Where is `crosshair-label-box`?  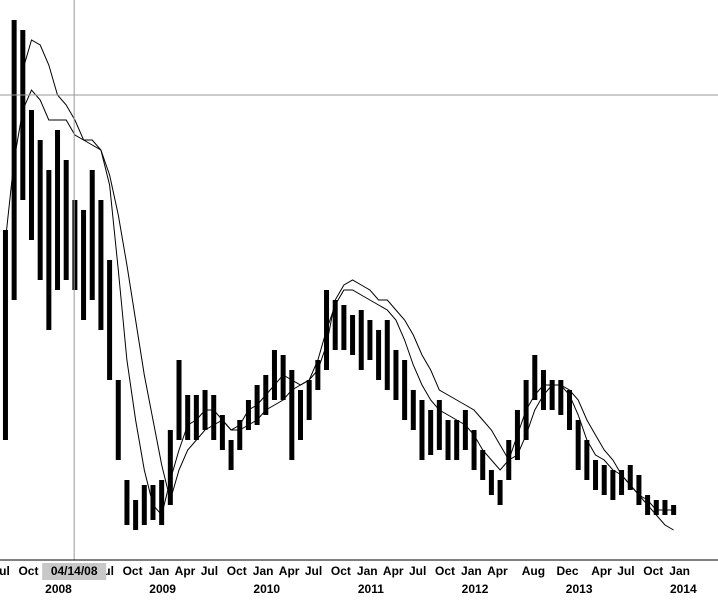
crosshair-label-box is located at coordinates (74, 571).